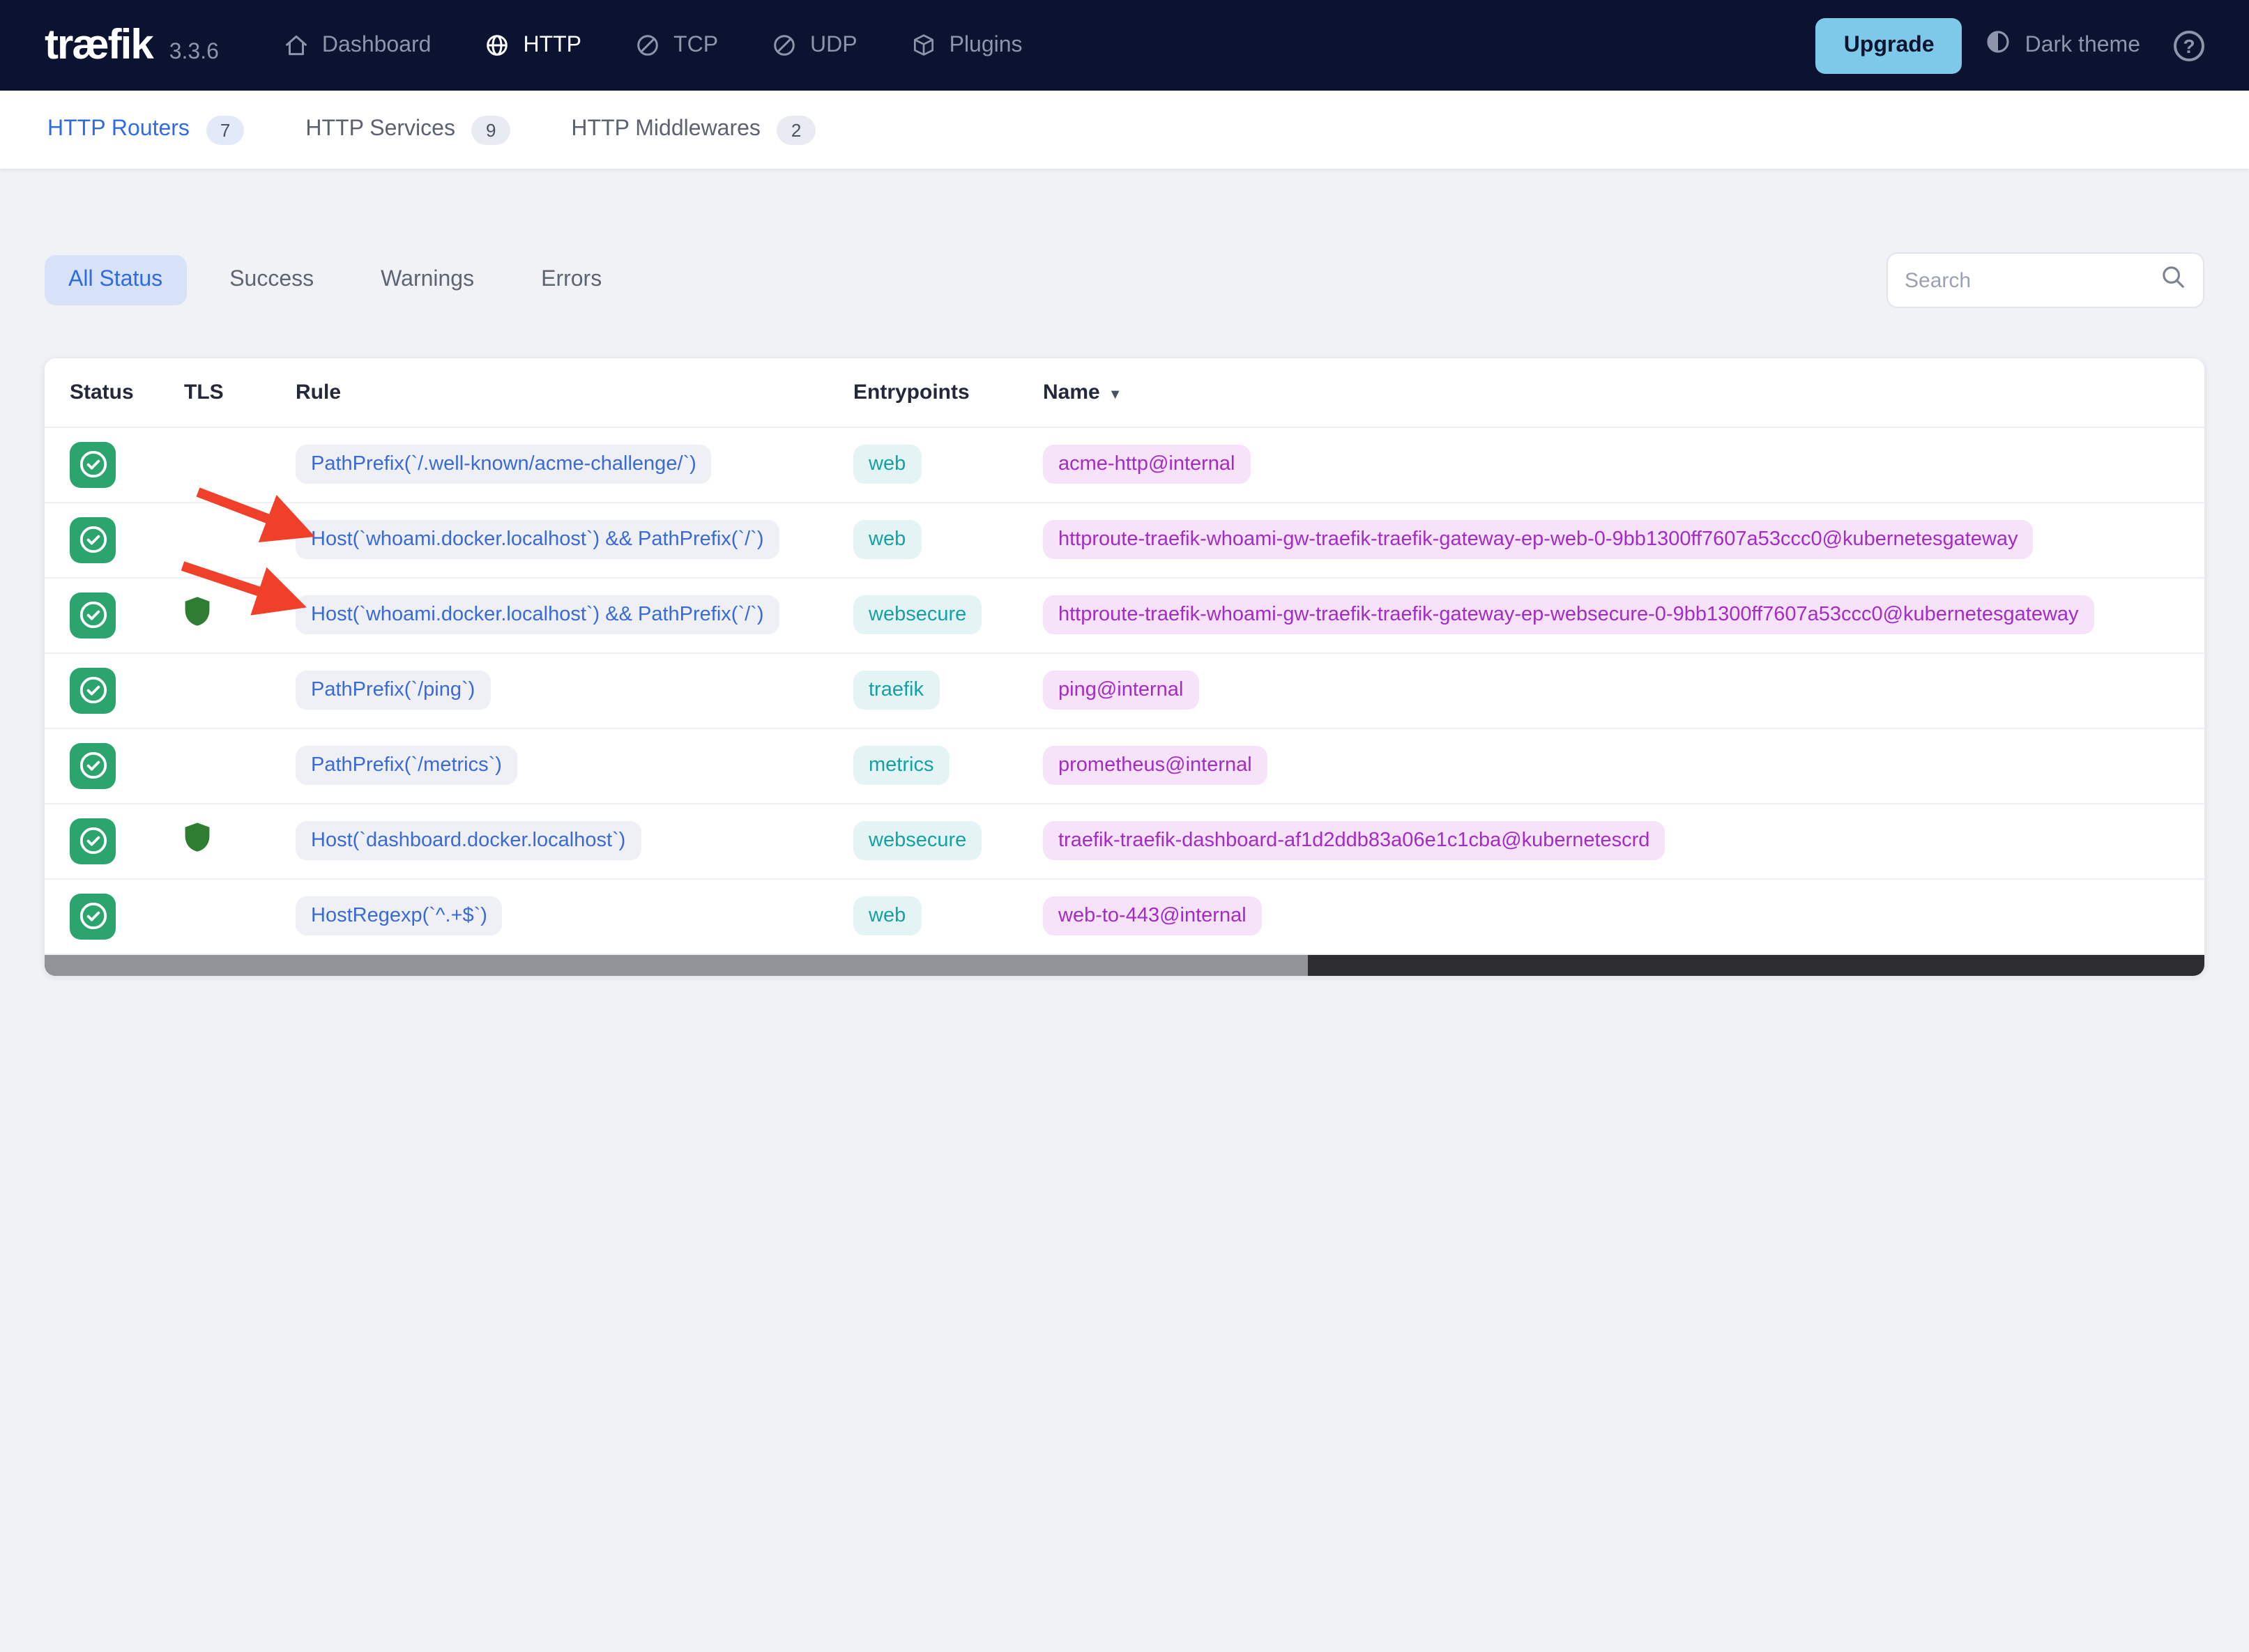 The image size is (2249, 1652). I want to click on router-name: prometheus@internal, so click(1155, 765).